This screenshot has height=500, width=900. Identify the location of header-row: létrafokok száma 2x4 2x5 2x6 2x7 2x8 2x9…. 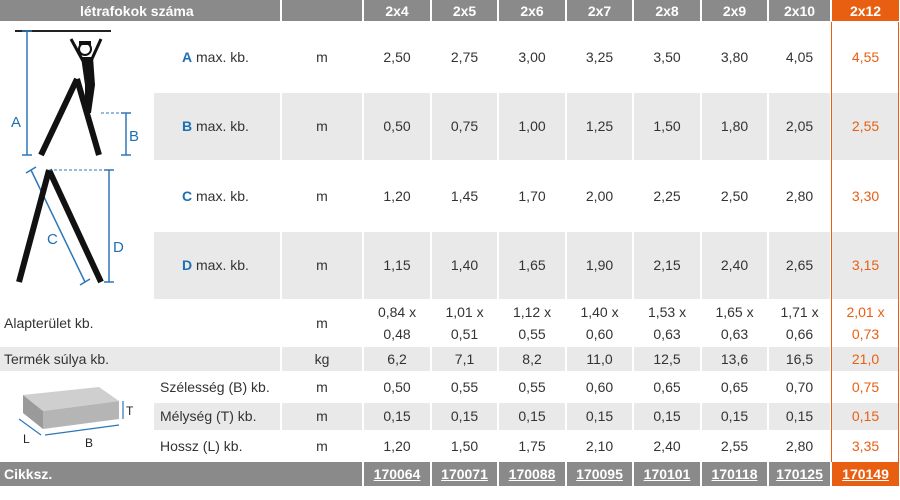
(450, 11).